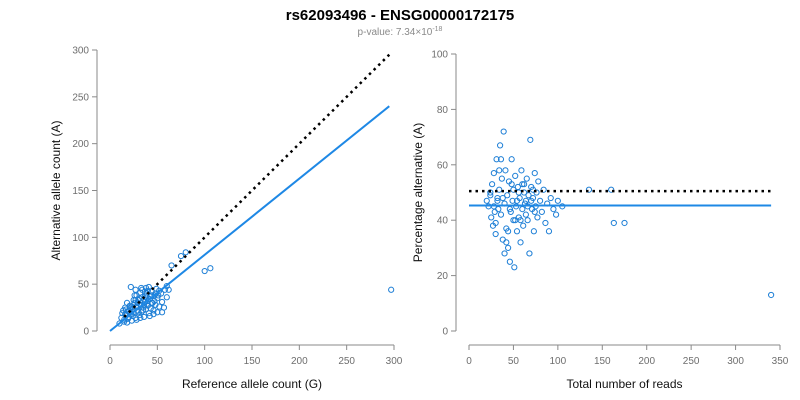  What do you see at coordinates (56, 190) in the screenshot?
I see `allele-y-axis-label: Alternative allele count (A)` at bounding box center [56, 190].